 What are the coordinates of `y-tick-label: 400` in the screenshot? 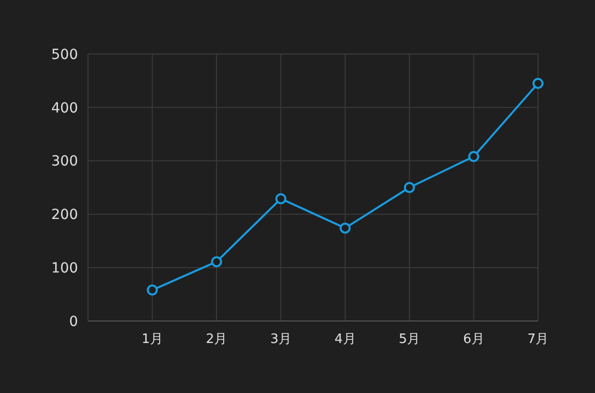 It's located at (64, 108).